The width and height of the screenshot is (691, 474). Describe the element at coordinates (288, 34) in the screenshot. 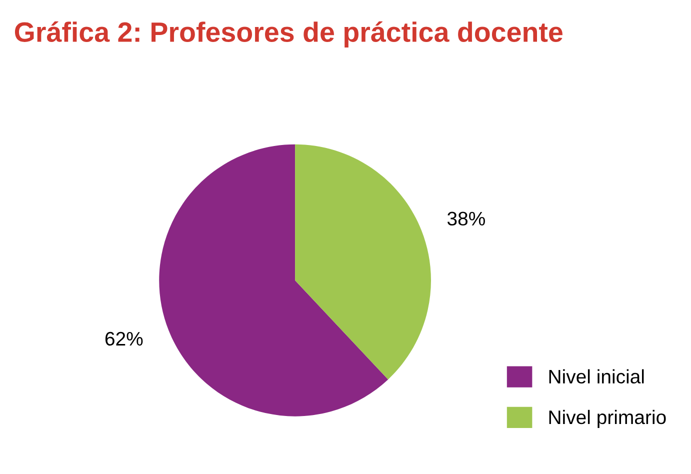

I see `chart-title: Gráfica 2: Profesores de práctica docente` at that location.